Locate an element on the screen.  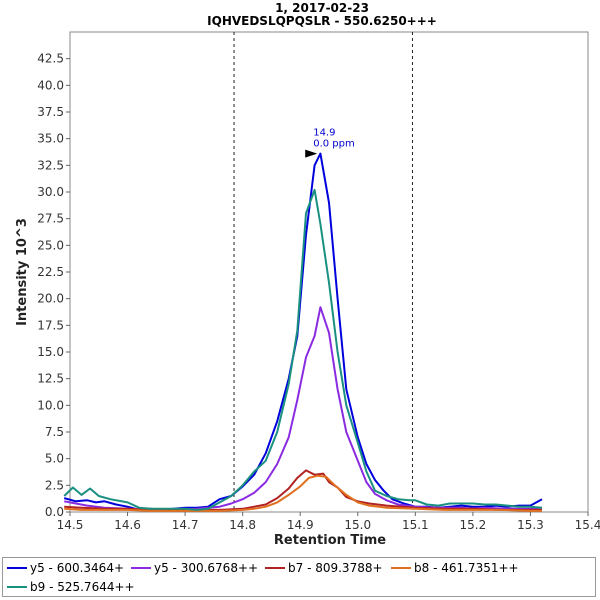
chart-title: 1, 2017-02-23 is located at coordinates (322, 8).